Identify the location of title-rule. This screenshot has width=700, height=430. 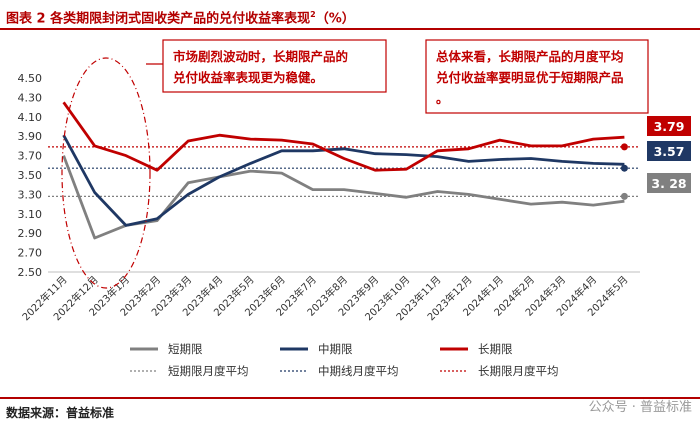
(350, 29).